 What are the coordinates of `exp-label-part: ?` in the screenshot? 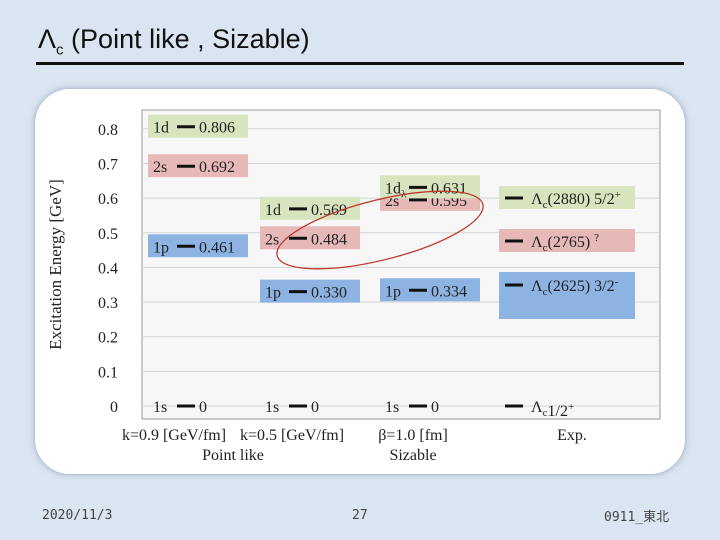 It's located at (596, 238).